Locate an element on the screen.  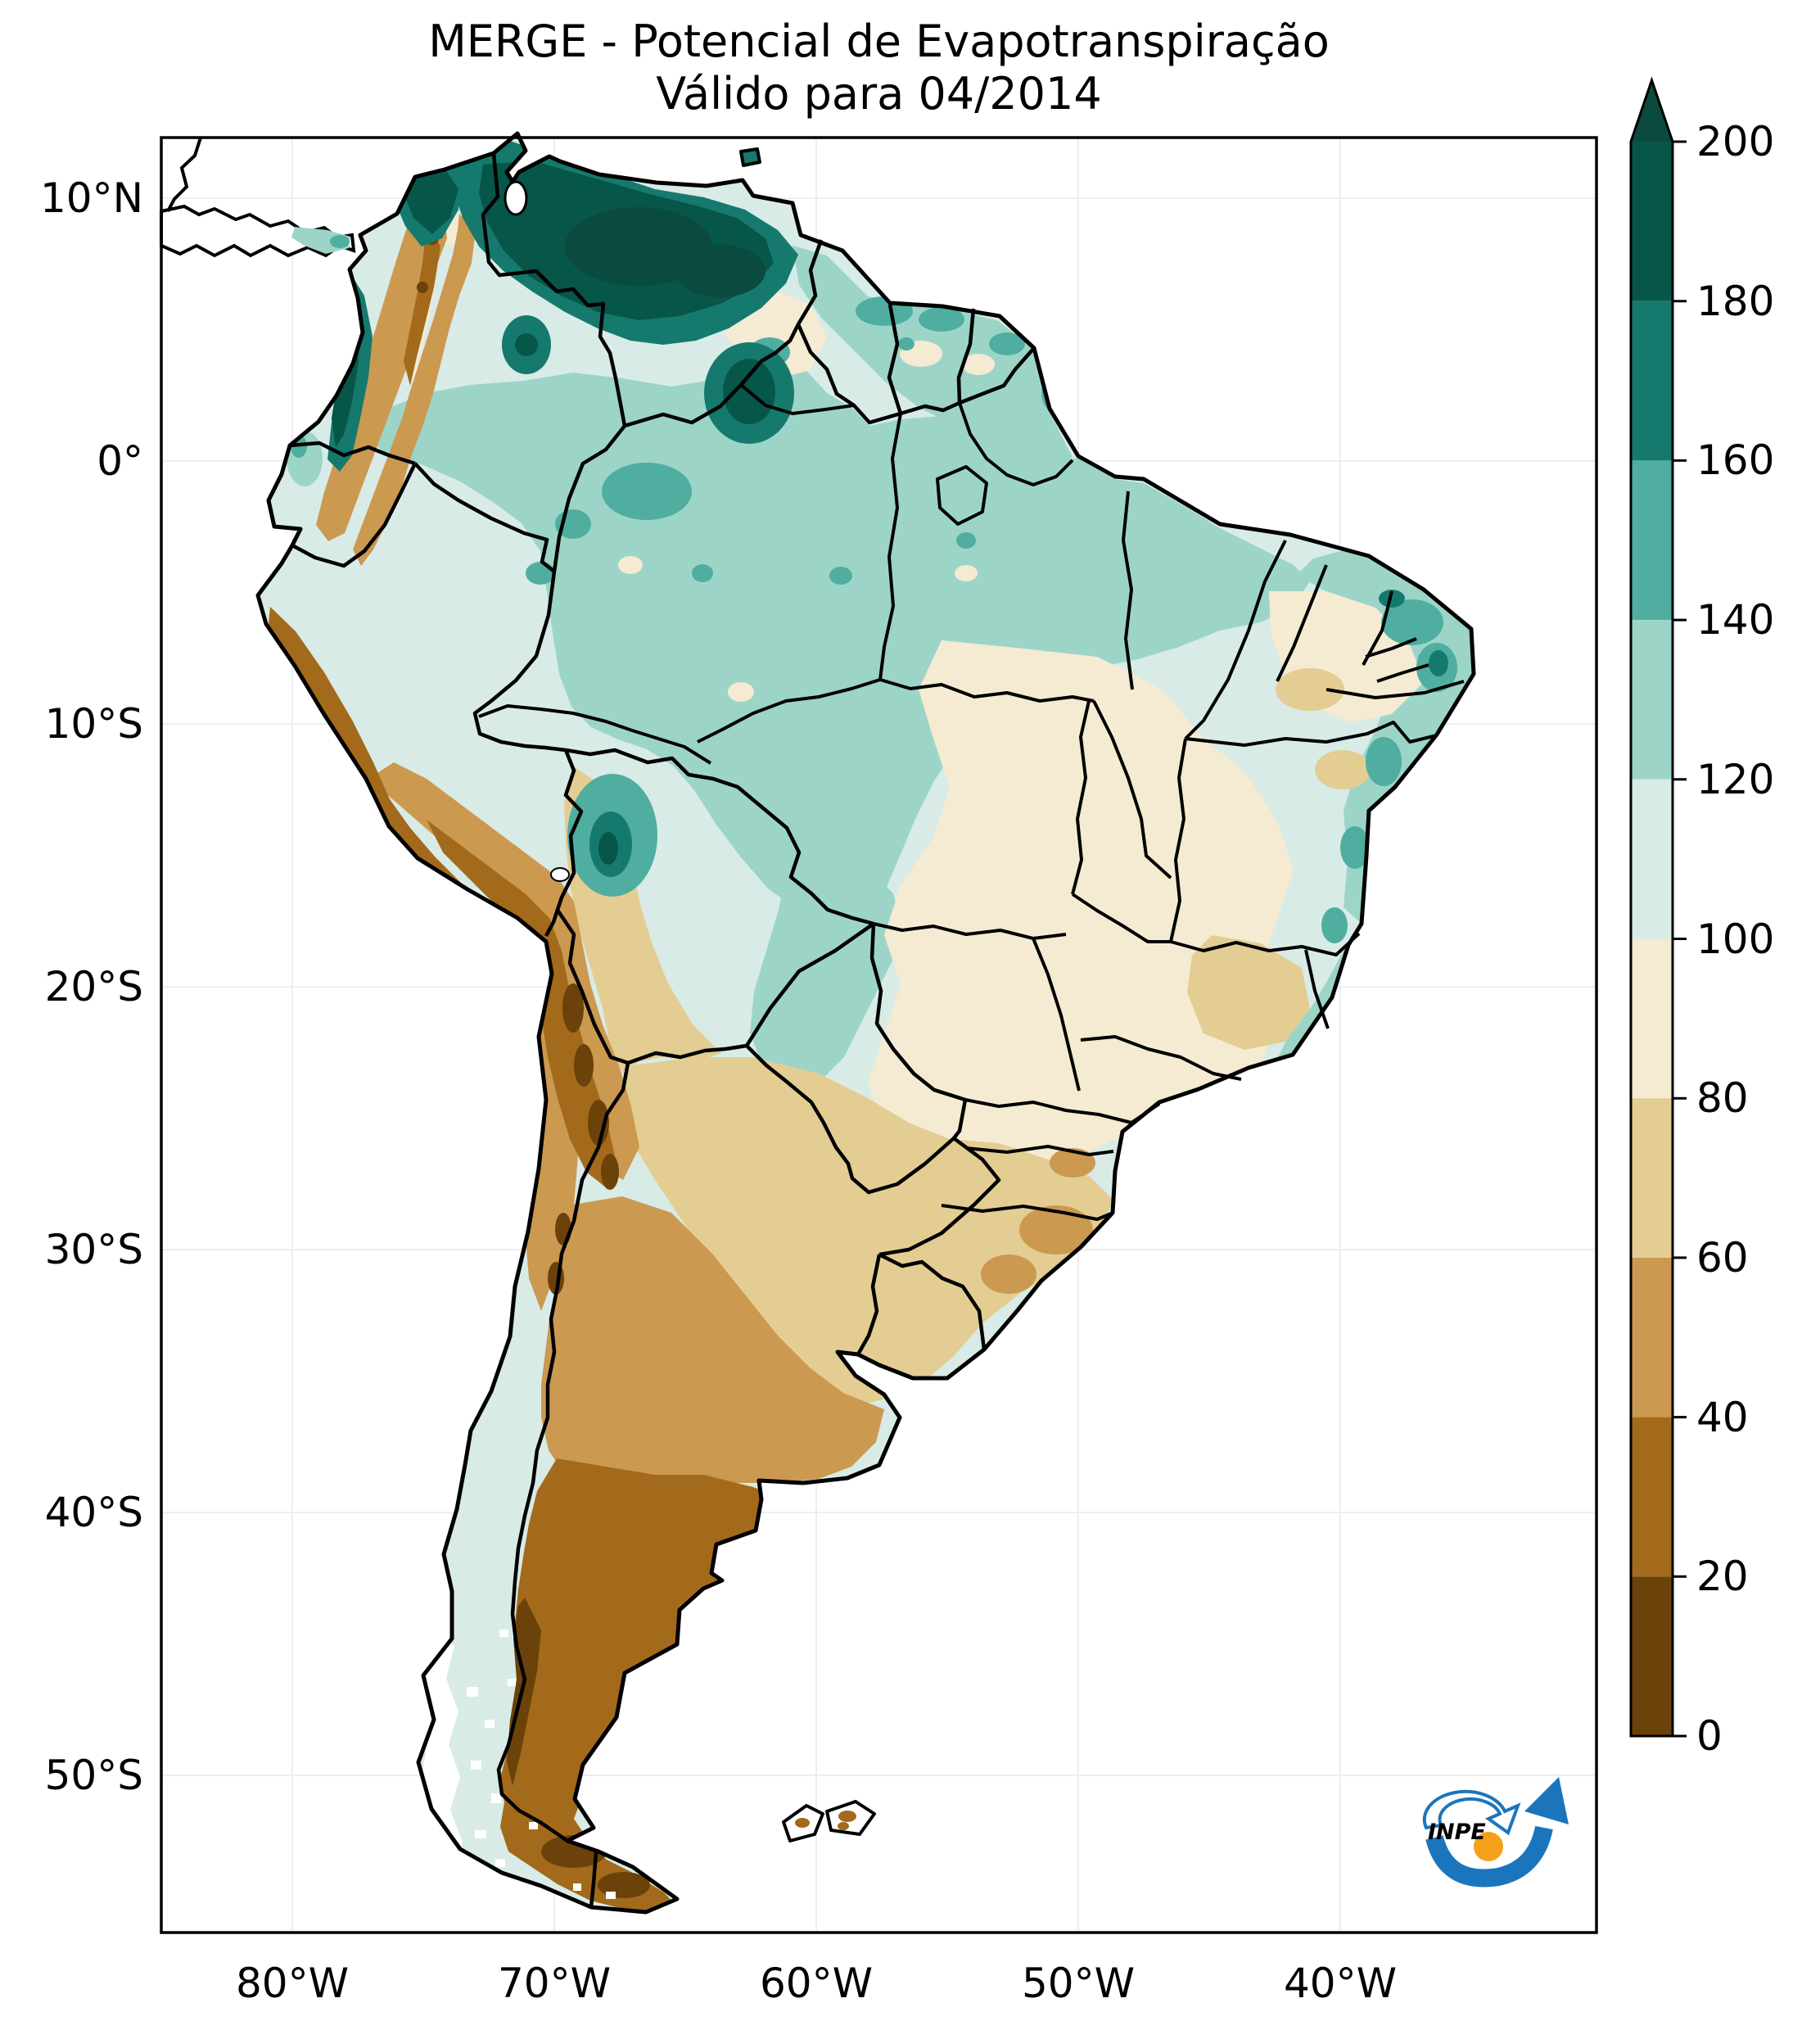
etp-over-200-cores is located at coordinates (665, 252).